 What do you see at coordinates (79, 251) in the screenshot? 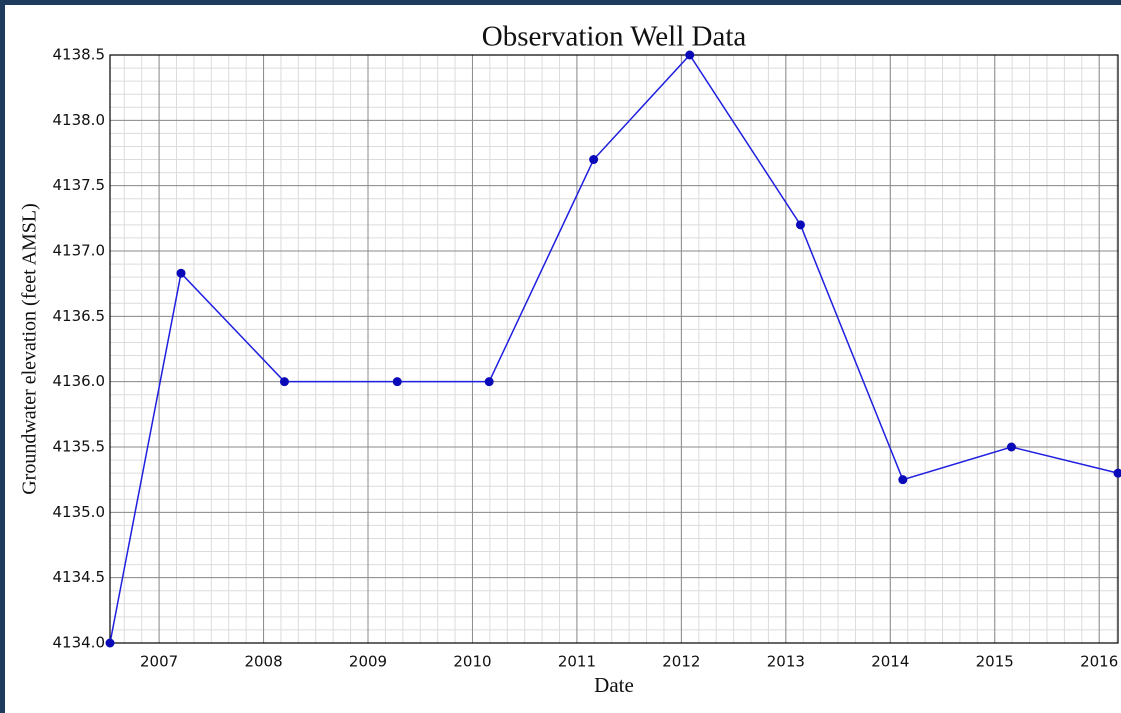
I see `y-tick-label: 4137.0` at bounding box center [79, 251].